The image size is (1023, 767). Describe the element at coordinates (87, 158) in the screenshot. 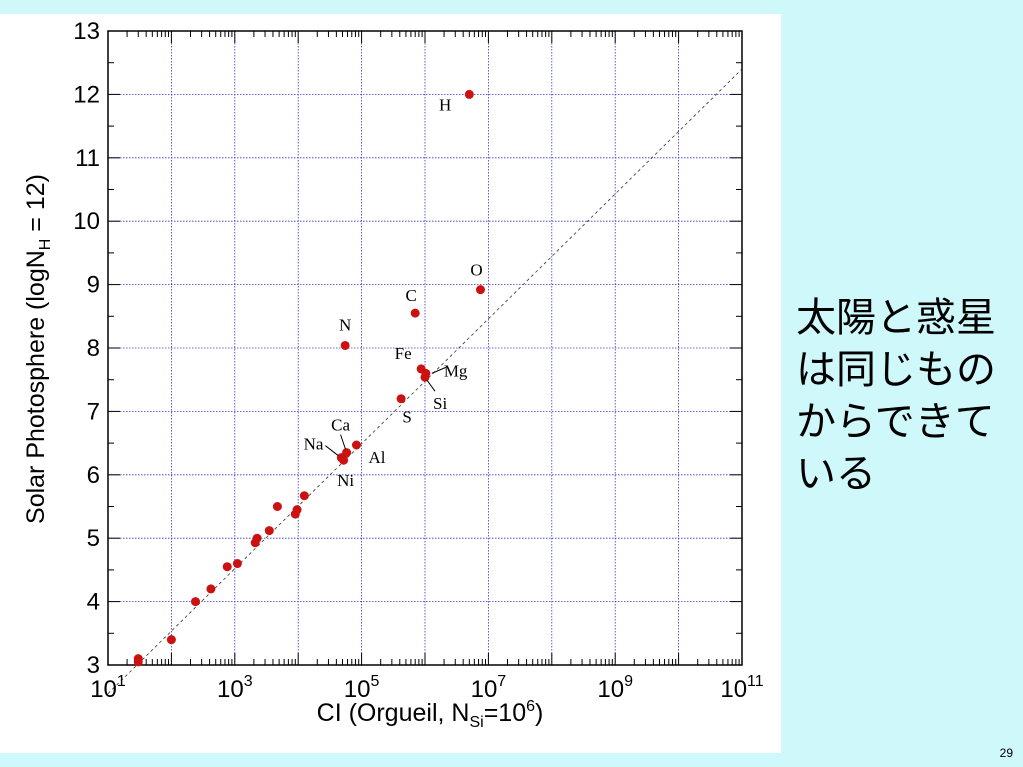

I see `y-tick-label: 11` at that location.